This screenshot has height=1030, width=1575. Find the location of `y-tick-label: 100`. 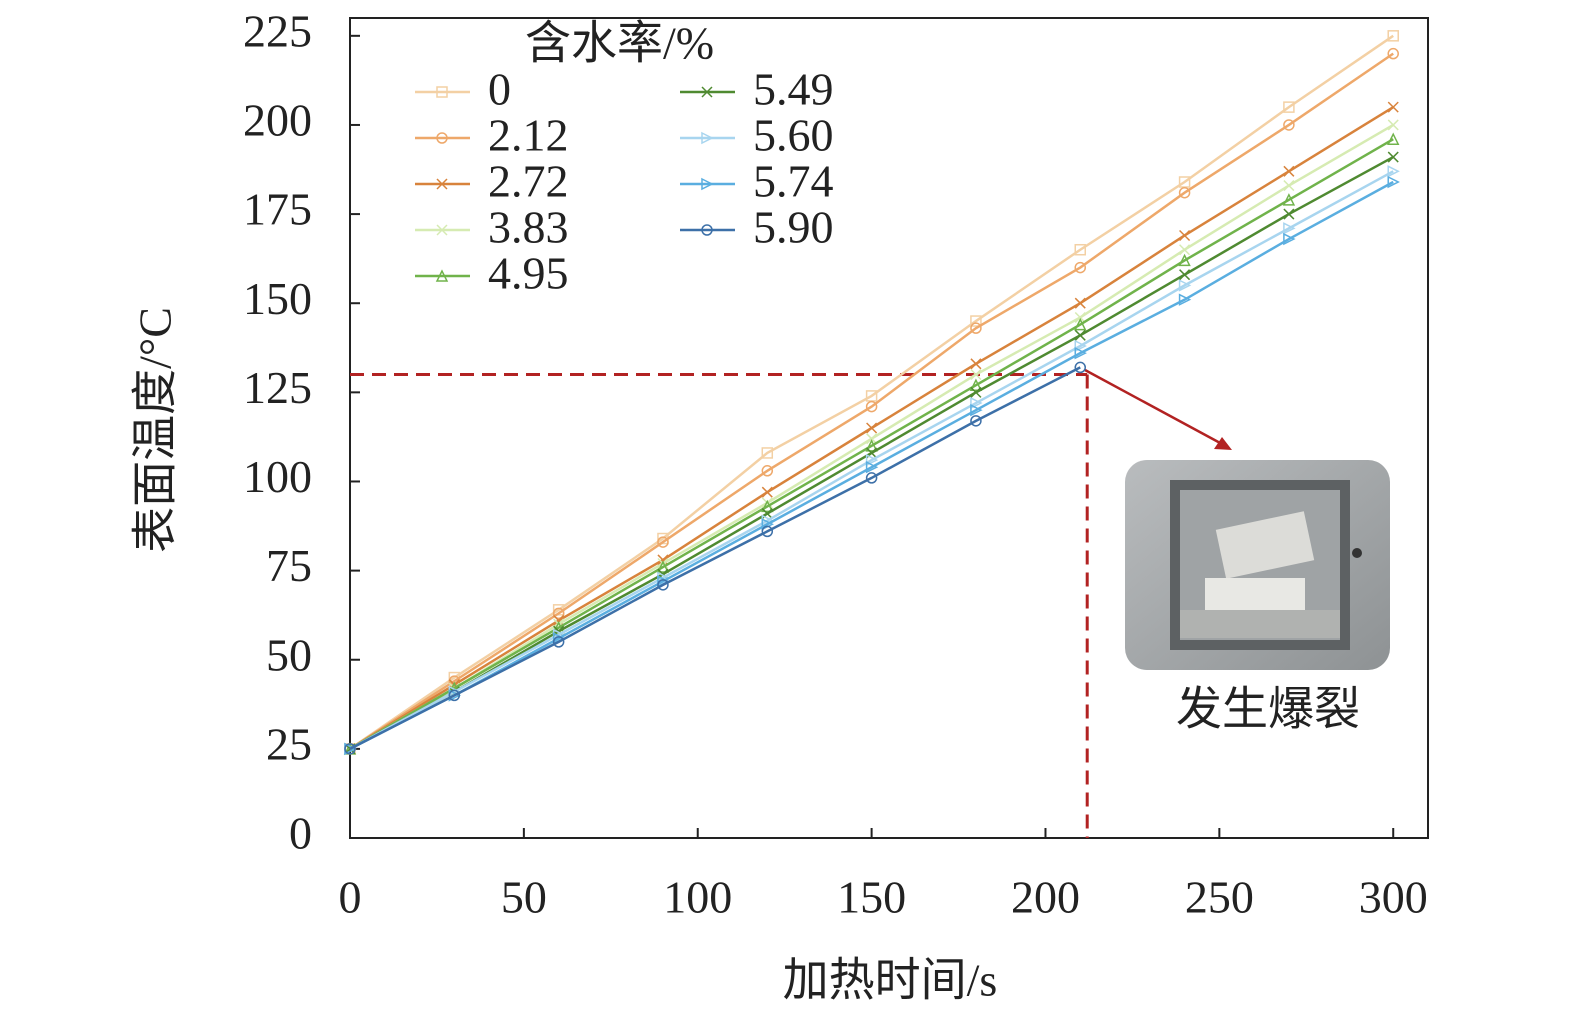

y-tick-label: 100 is located at coordinates (277, 476).